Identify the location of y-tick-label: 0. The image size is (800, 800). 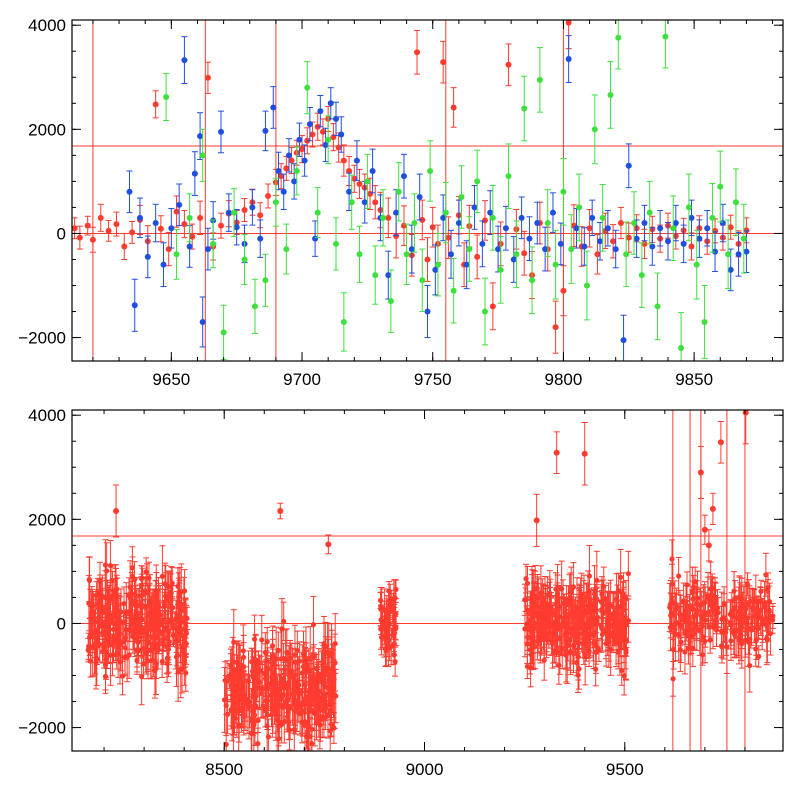
(61, 233).